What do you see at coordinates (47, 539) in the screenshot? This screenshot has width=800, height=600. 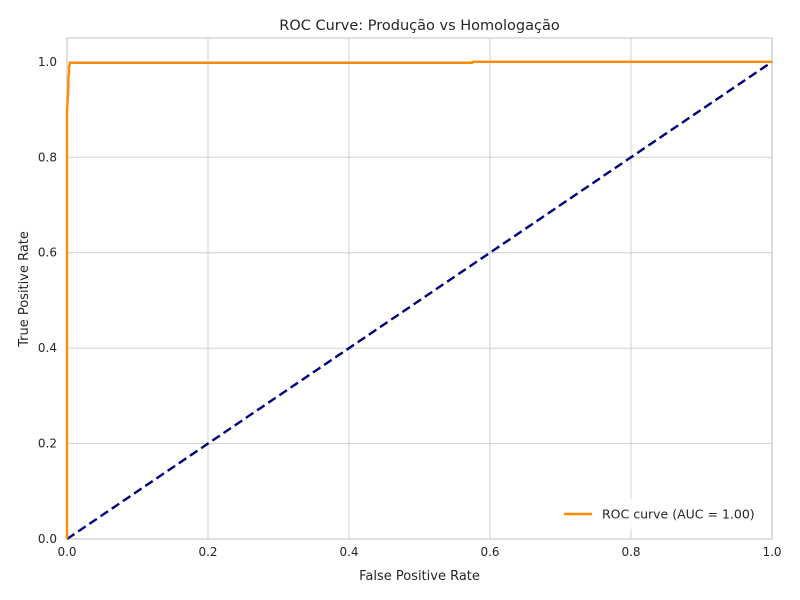 I see `y-tick-label: 0.0` at bounding box center [47, 539].